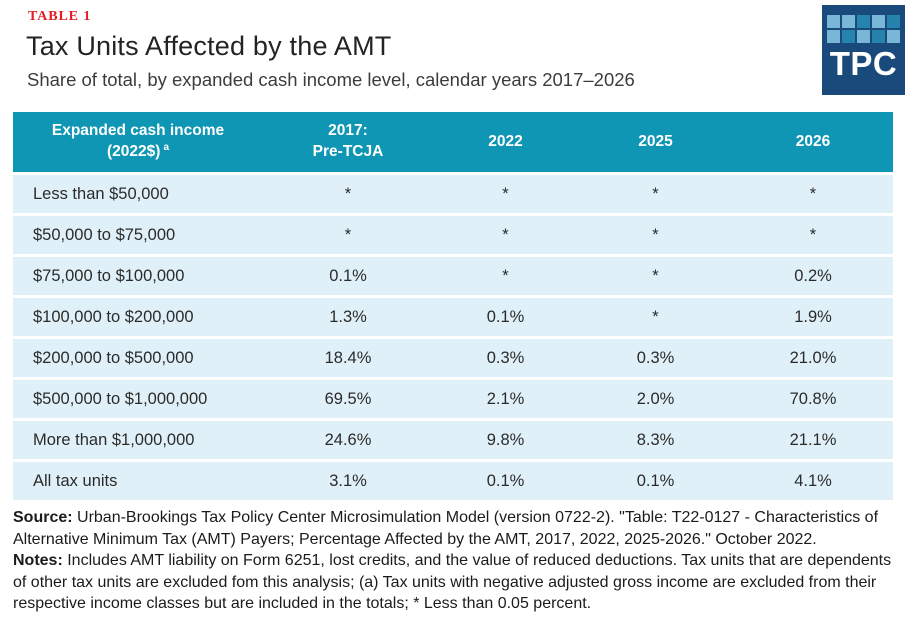 This screenshot has width=907, height=641. What do you see at coordinates (813, 480) in the screenshot?
I see `cell-value: 4.1%` at bounding box center [813, 480].